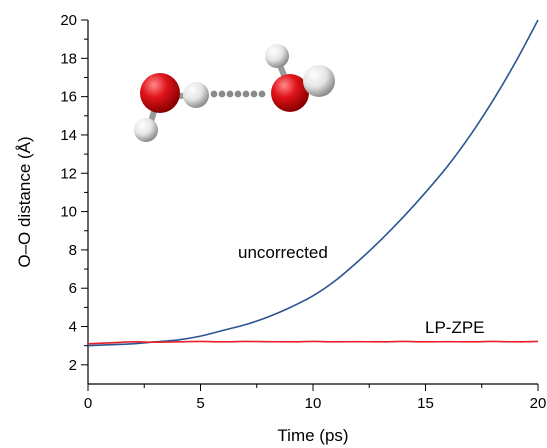 The height and width of the screenshot is (448, 547). Describe the element at coordinates (68, 20) in the screenshot. I see `y-tick-label: 20` at that location.